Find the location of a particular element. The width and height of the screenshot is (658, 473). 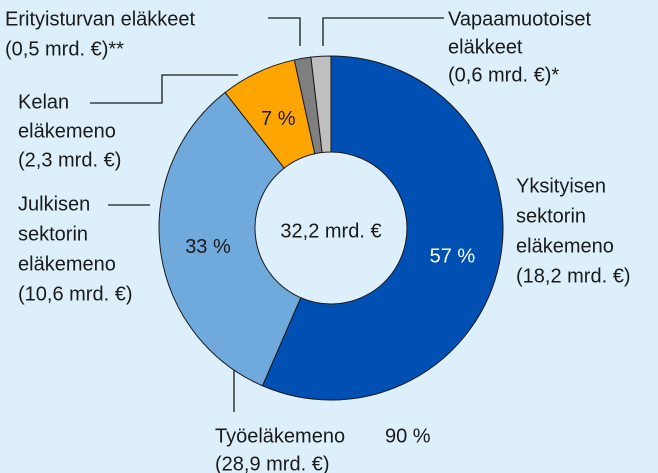

percent-label: 57 % is located at coordinates (453, 257).